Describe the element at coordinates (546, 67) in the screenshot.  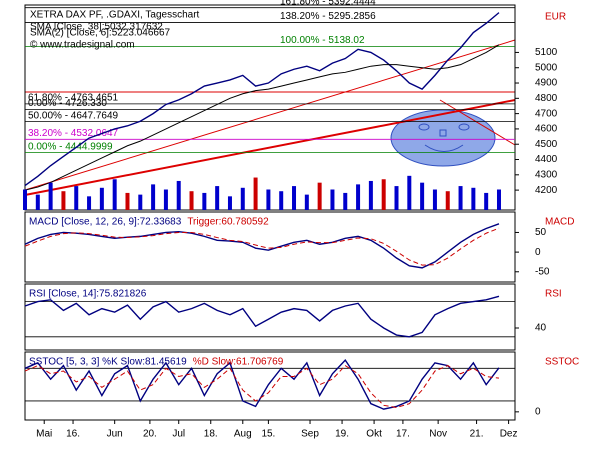
I see `y-tick-label: 5000` at that location.